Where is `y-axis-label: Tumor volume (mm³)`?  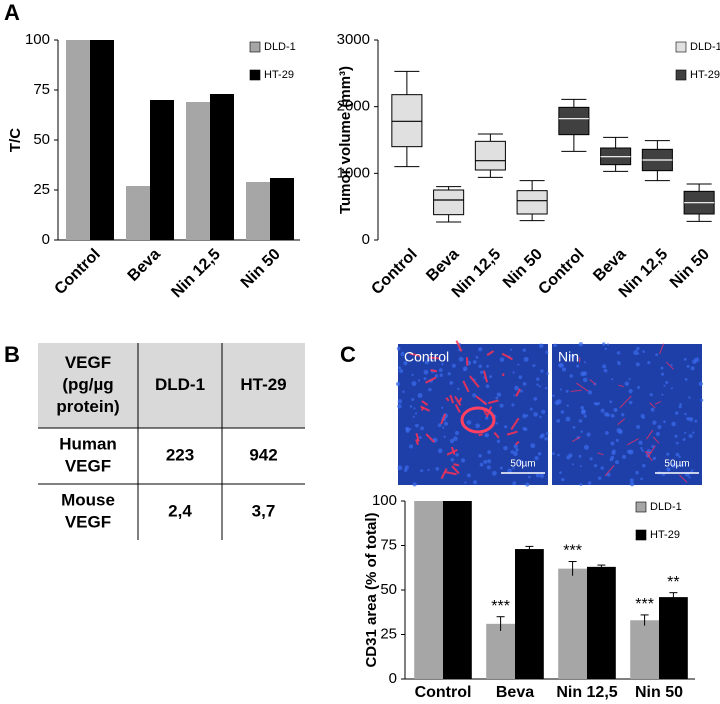
y-axis-label: Tumor volume (mm³) is located at coordinates (345, 140).